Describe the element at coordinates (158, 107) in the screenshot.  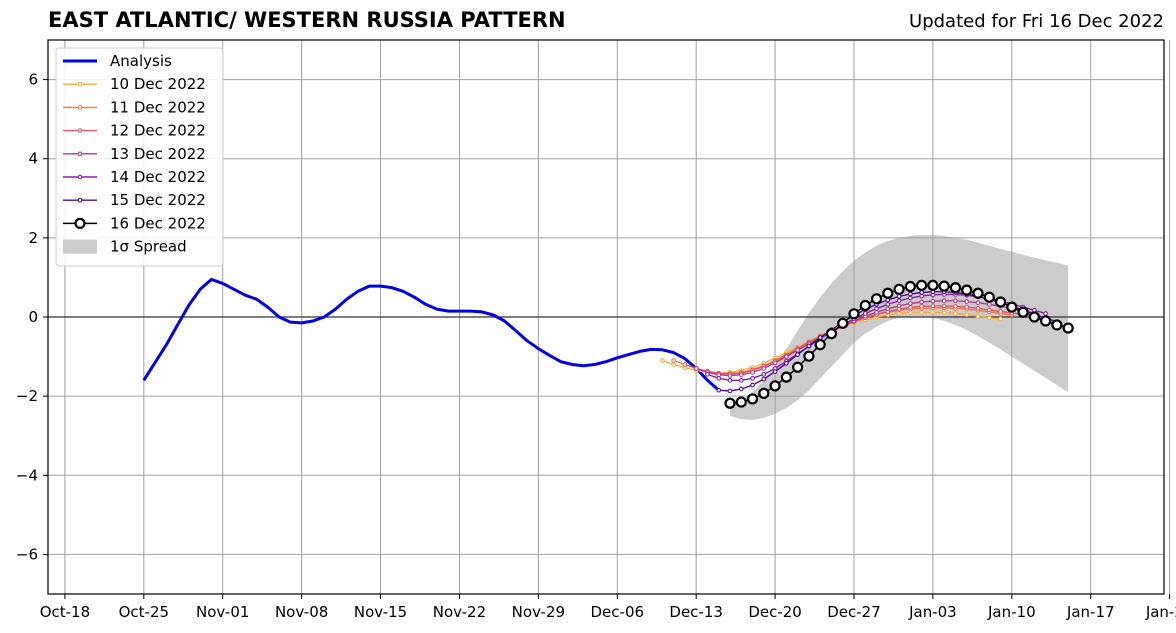
I see `legend-label: 11 Dec 2022` at that location.